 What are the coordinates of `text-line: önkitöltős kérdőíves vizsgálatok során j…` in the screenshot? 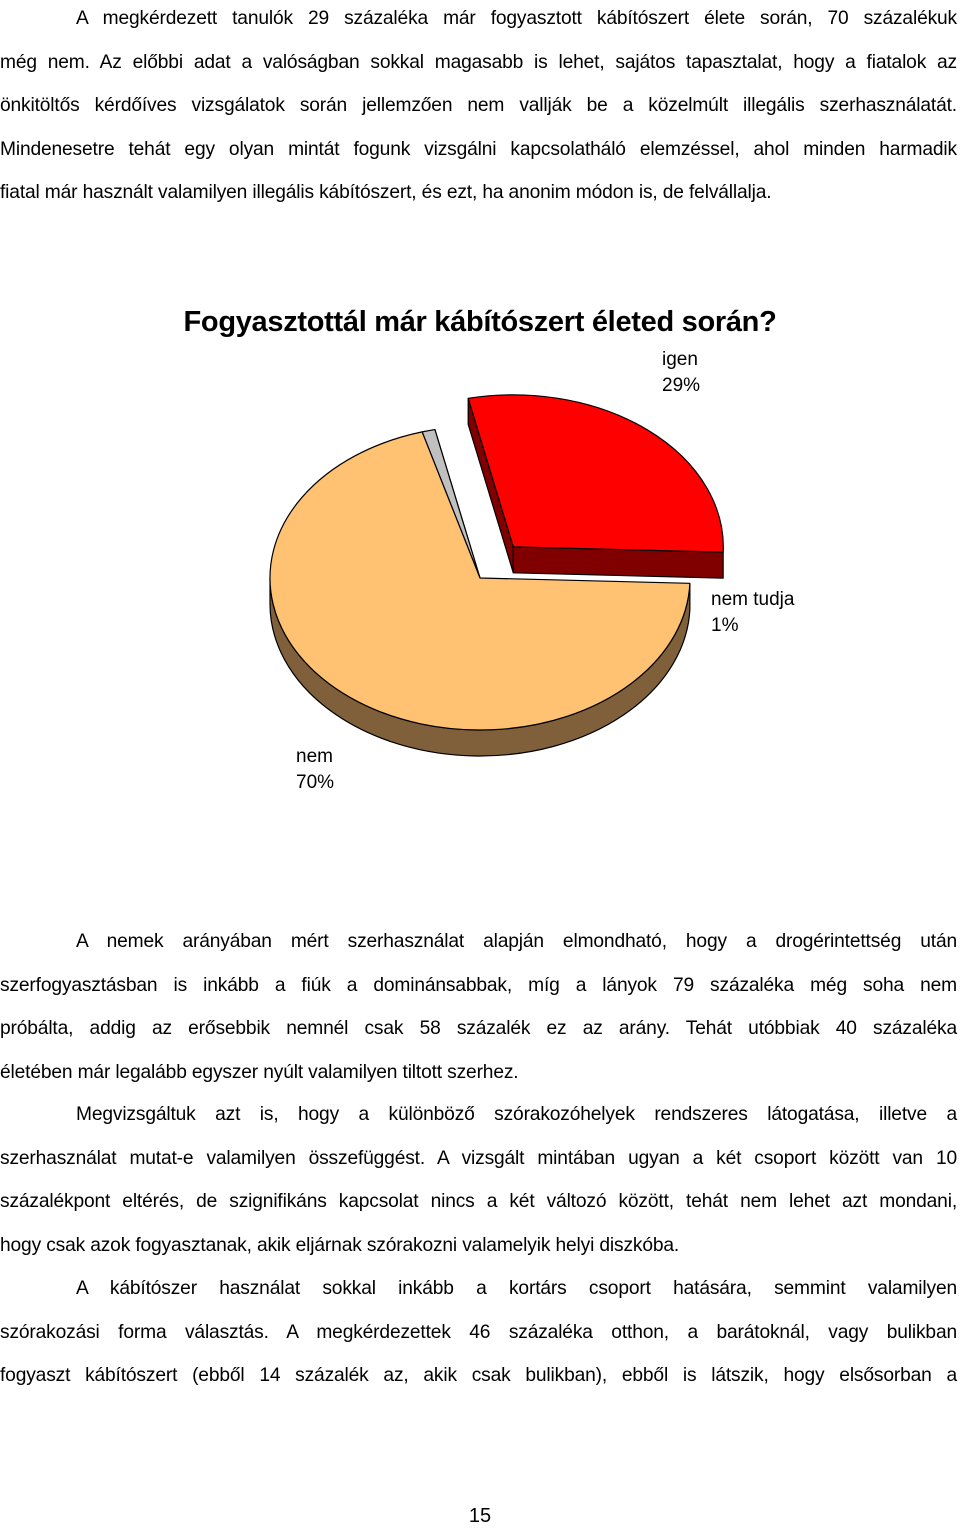 It's located at (478, 105).